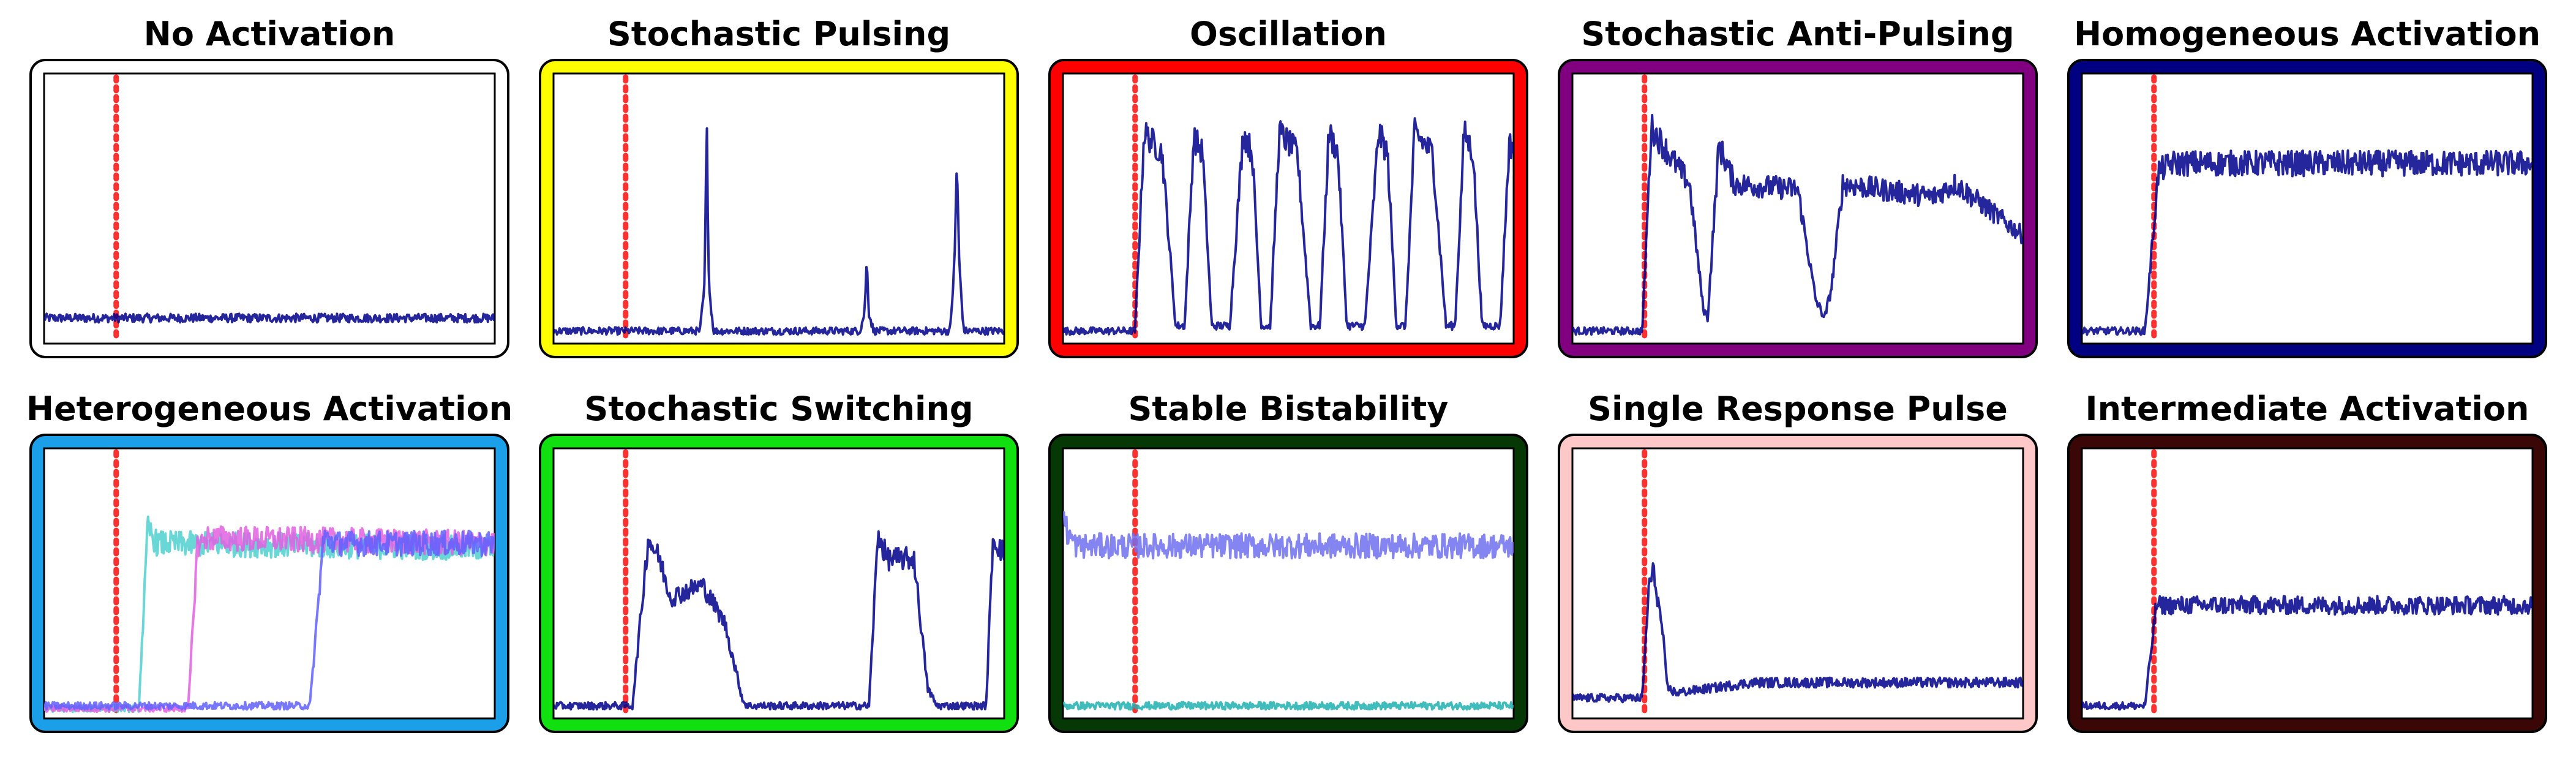 This screenshot has width=2576, height=757. I want to click on panel-stochastic-anti-pulsing: Stochastic Anti-Pulsing, so click(1798, 186).